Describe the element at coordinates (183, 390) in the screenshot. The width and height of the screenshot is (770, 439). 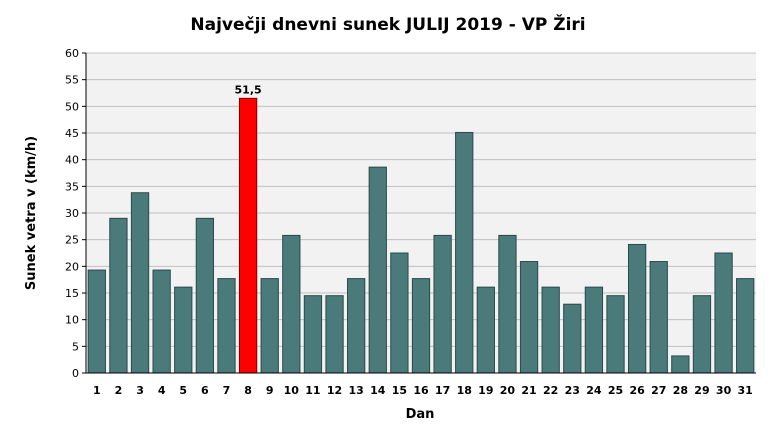
I see `x-tick-label: 5` at that location.